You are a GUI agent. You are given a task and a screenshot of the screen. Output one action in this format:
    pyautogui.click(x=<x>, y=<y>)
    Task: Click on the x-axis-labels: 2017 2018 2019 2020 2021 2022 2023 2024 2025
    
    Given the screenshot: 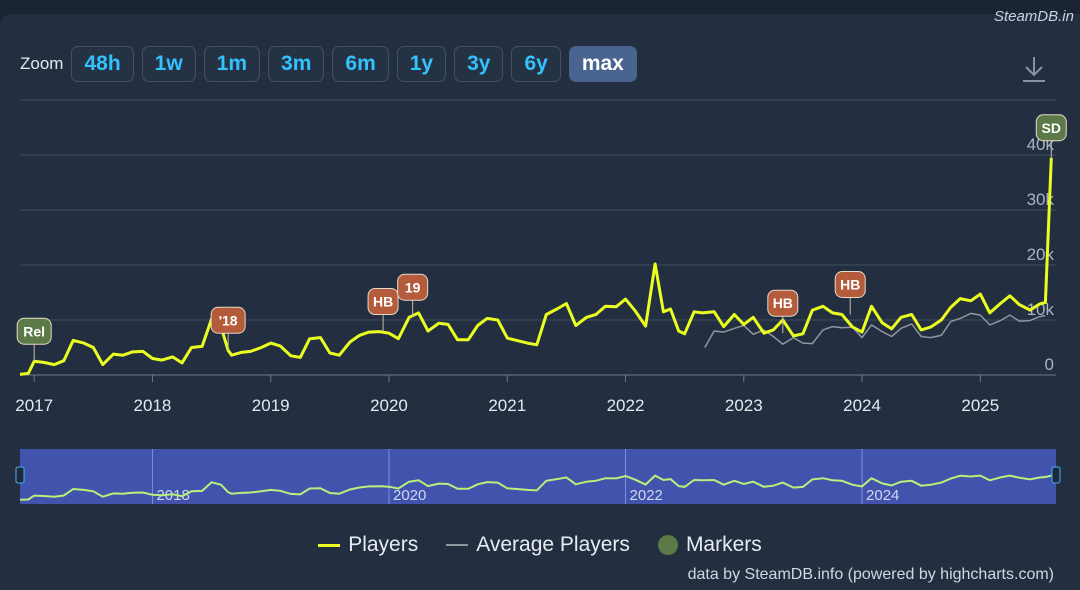 What is the action you would take?
    pyautogui.click(x=507, y=395)
    